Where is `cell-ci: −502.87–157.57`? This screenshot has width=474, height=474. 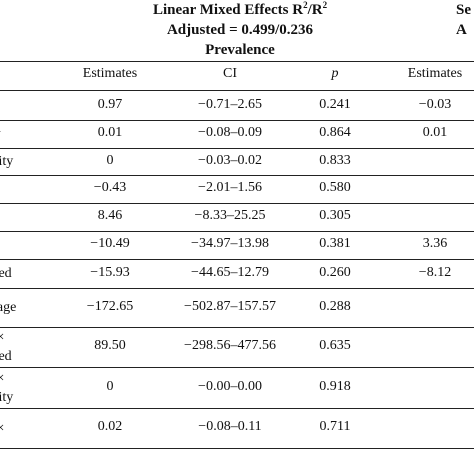
cell-ci: −502.87–157.57 is located at coordinates (230, 306).